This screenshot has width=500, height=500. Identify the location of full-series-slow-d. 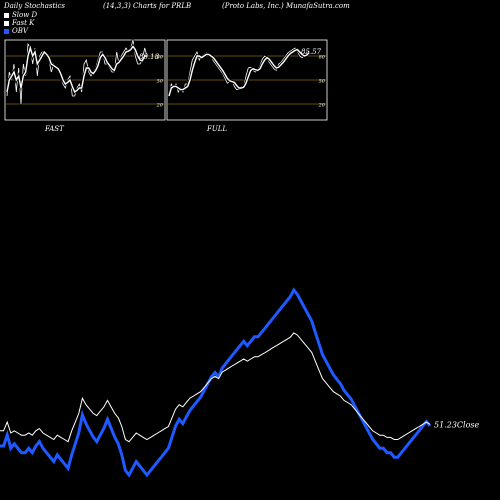
(239, 72).